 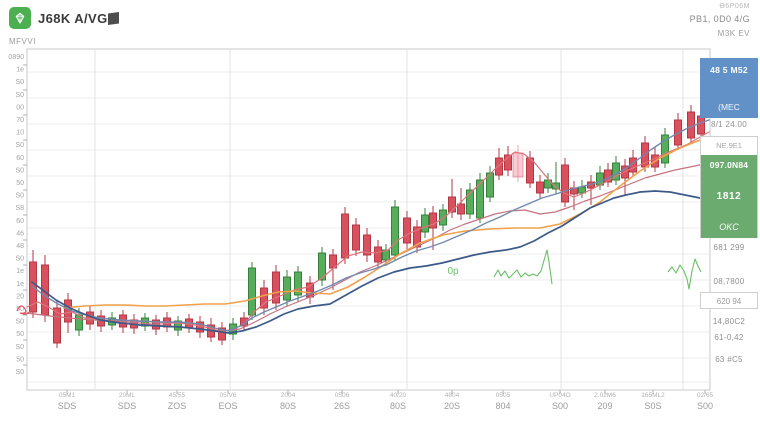 I want to click on app-logo gem-icon, so click(x=20, y=18).